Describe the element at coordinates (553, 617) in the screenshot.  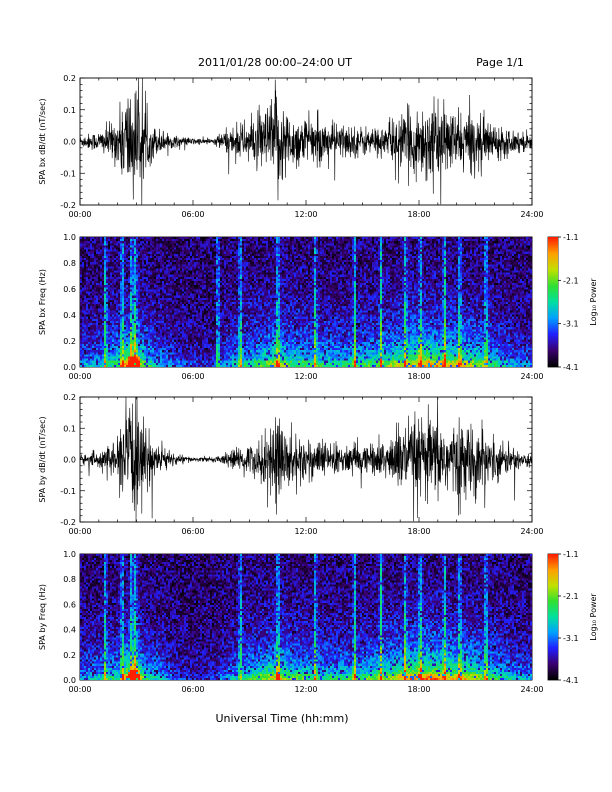
I see `colorbar-by` at that location.